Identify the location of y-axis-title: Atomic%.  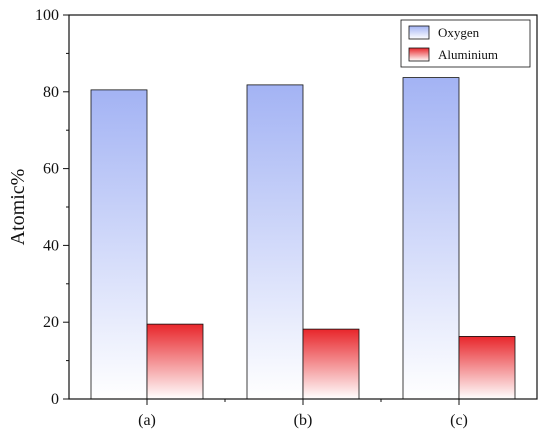
(18, 207).